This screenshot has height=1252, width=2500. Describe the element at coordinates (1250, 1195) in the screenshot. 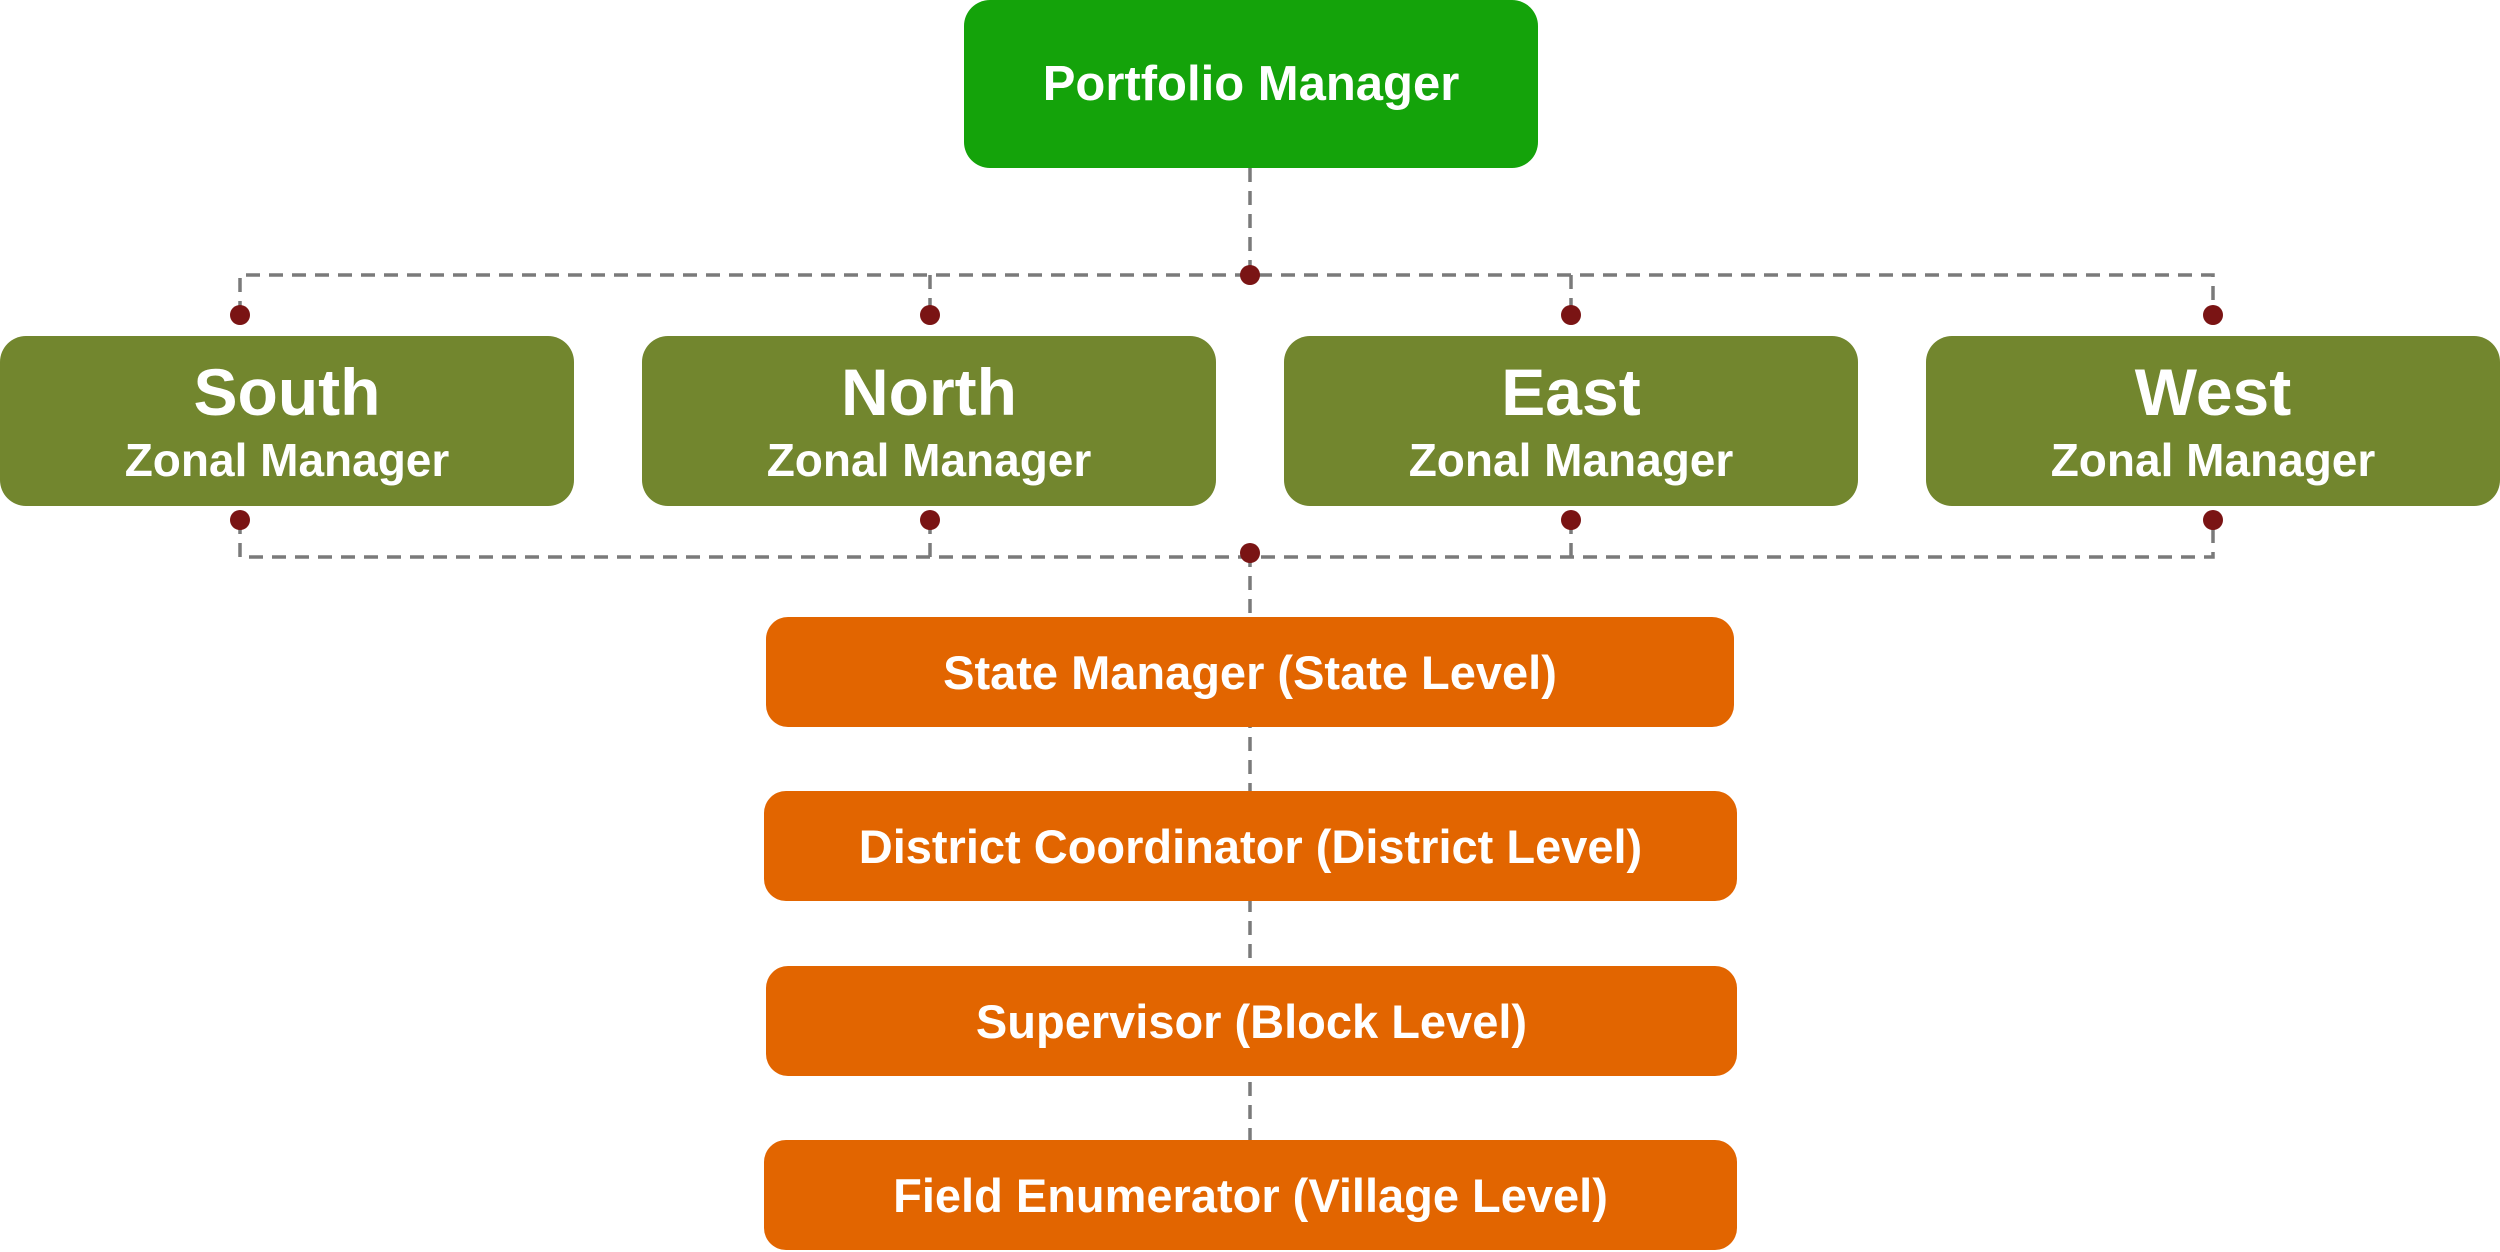

I see `field-enumerator-node: Field Enumerator (Village Level)` at that location.